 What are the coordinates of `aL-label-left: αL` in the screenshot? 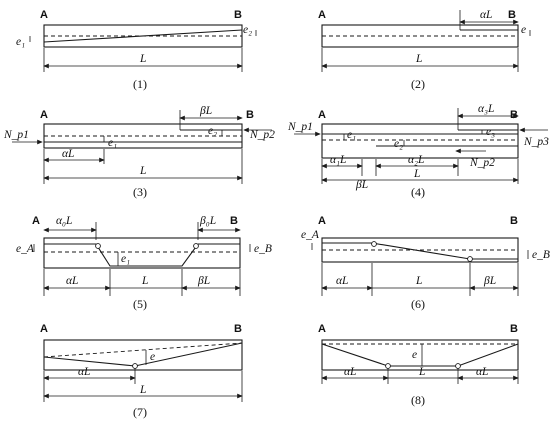 It's located at (350, 372).